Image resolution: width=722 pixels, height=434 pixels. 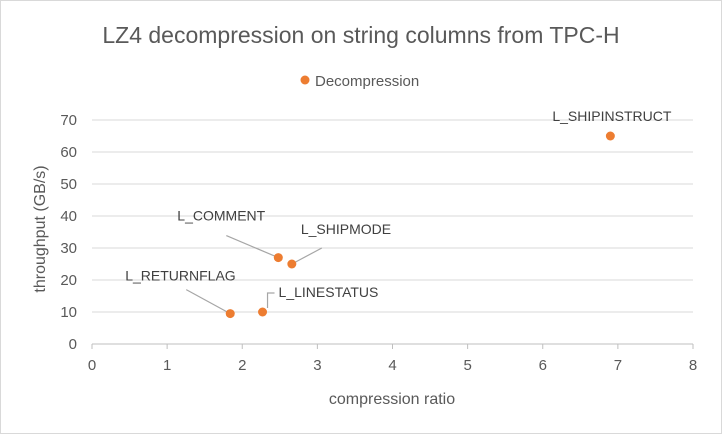 I want to click on x-tick-label-7: 7, so click(x=618, y=365).